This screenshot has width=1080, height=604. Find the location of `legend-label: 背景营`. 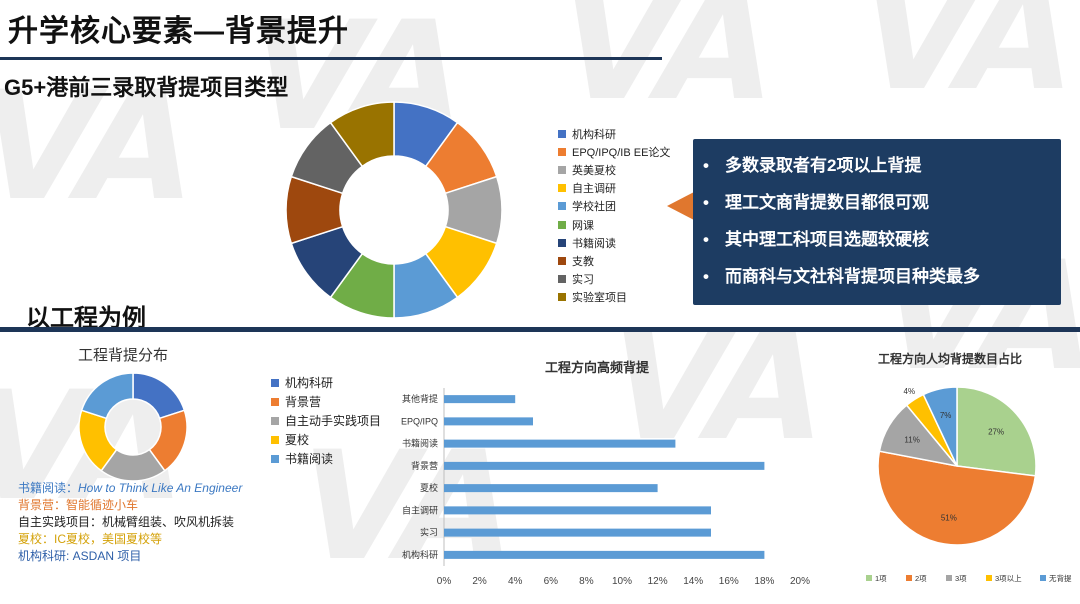

legend-label: 背景营 is located at coordinates (303, 402).